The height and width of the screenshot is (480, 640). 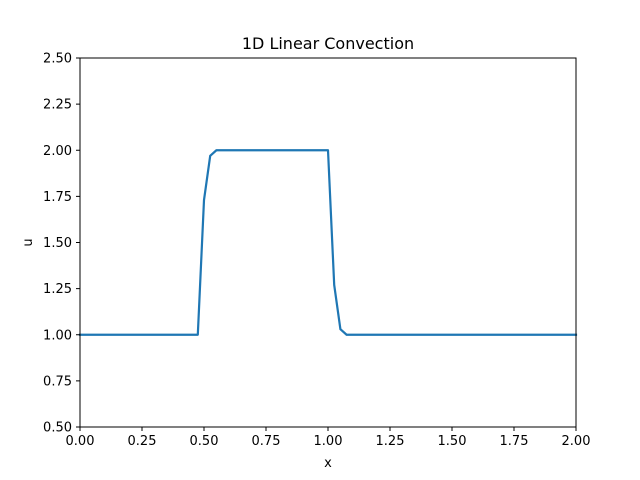 What do you see at coordinates (514, 441) in the screenshot?
I see `x-tick-label: 1.75` at bounding box center [514, 441].